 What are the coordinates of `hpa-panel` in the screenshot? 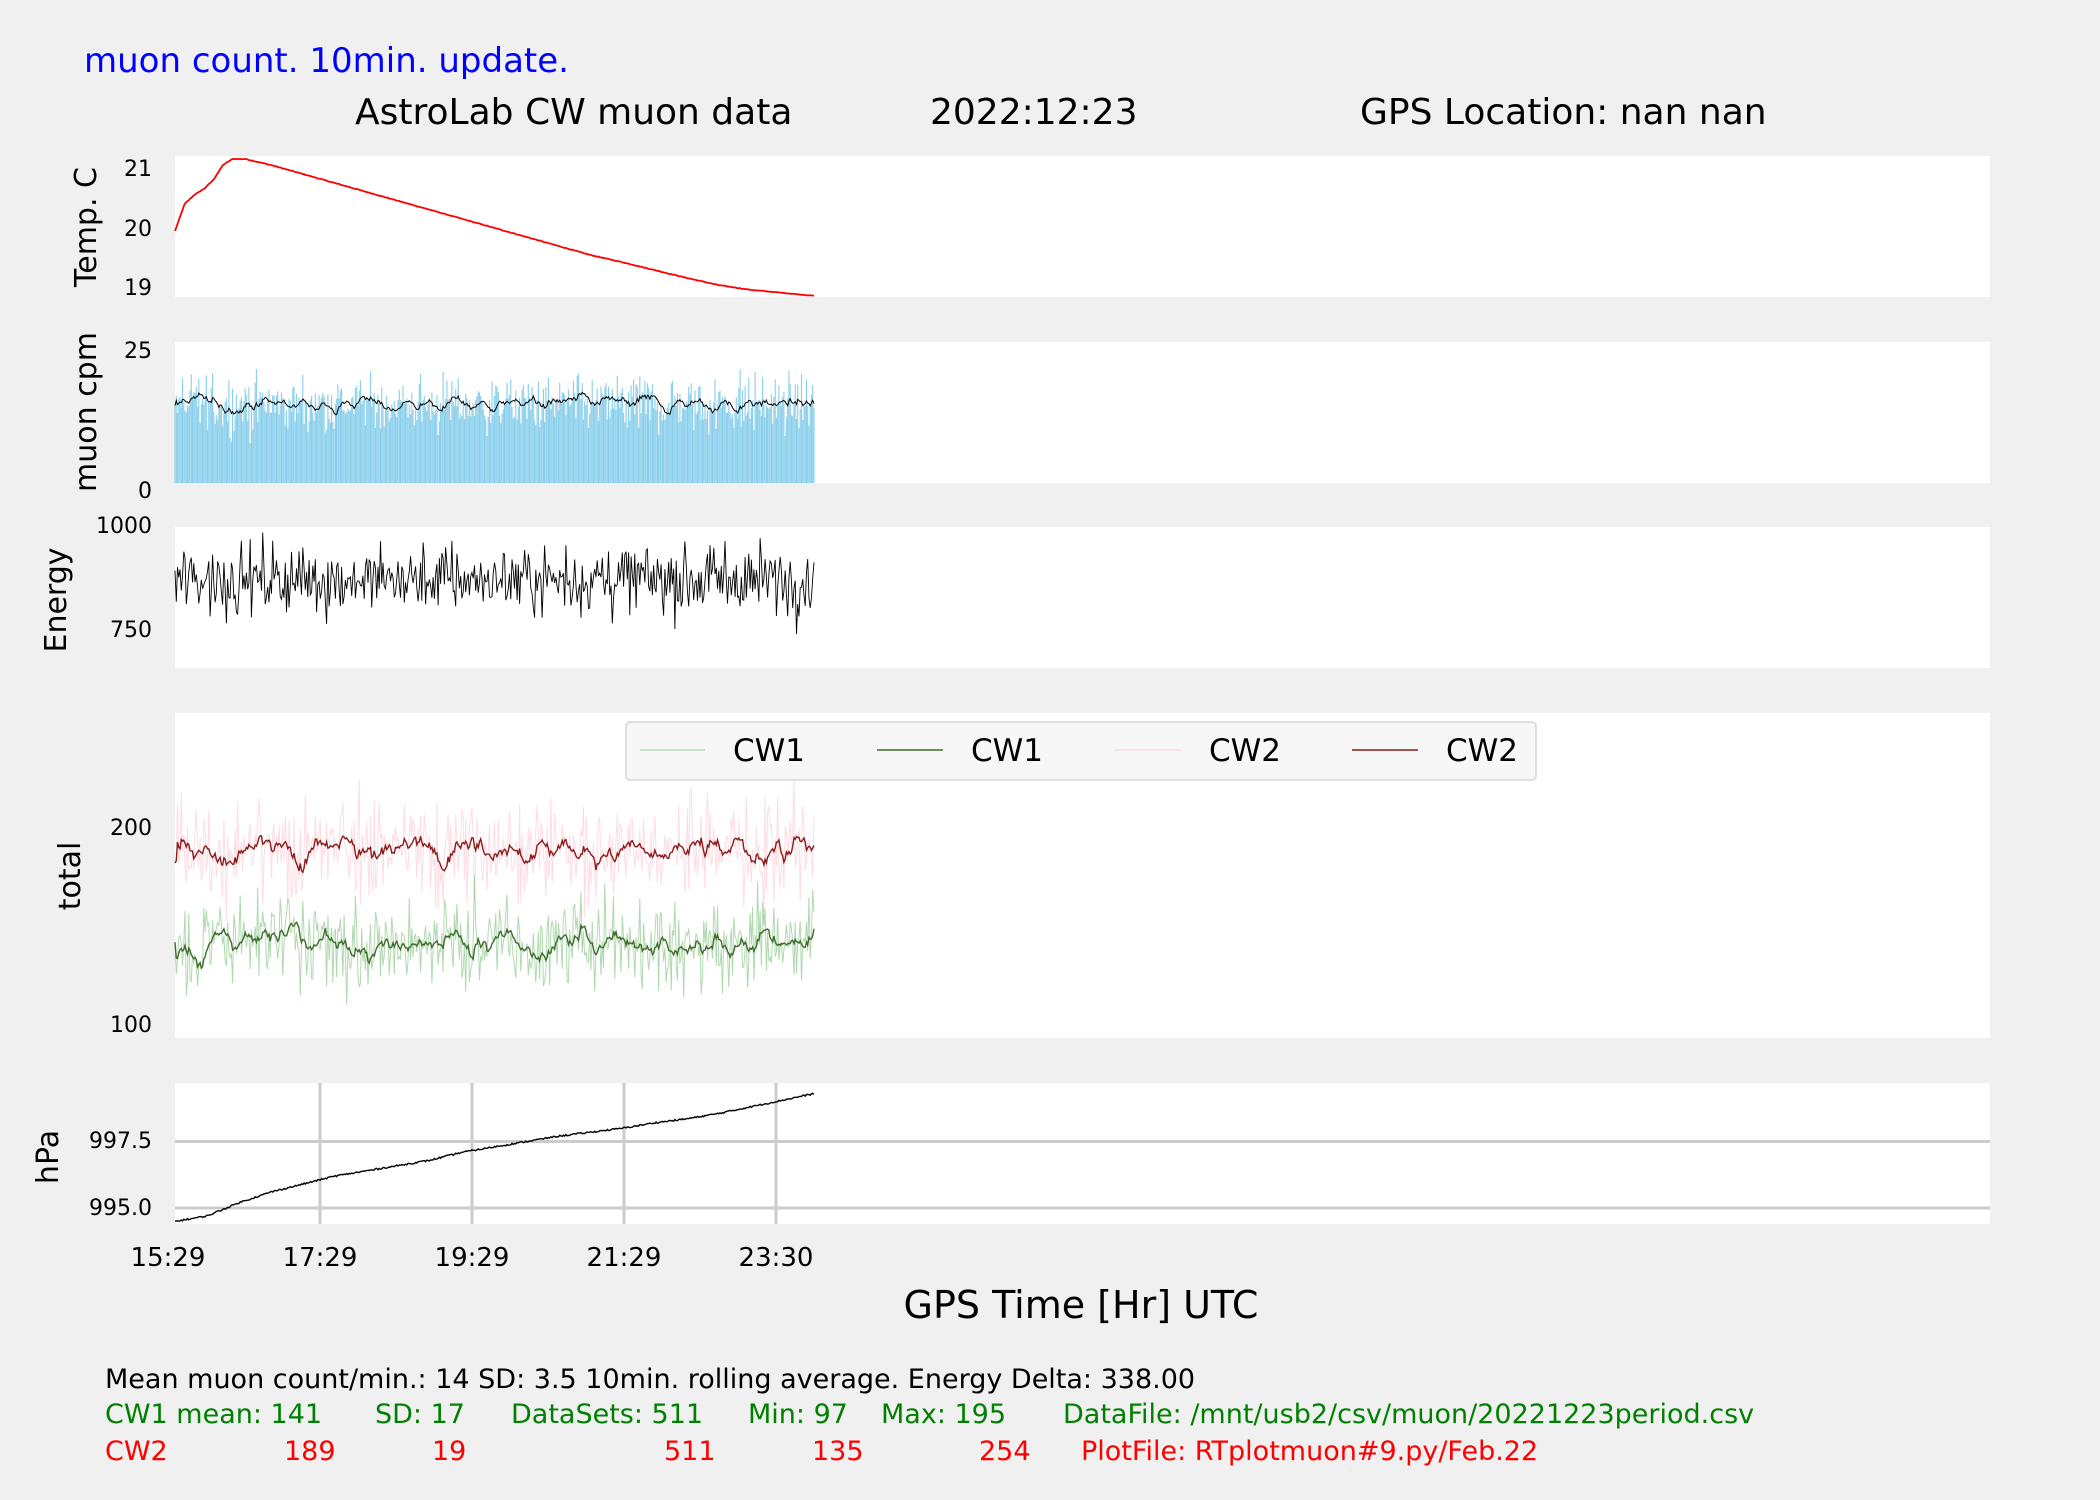 It's located at (1082, 1153).